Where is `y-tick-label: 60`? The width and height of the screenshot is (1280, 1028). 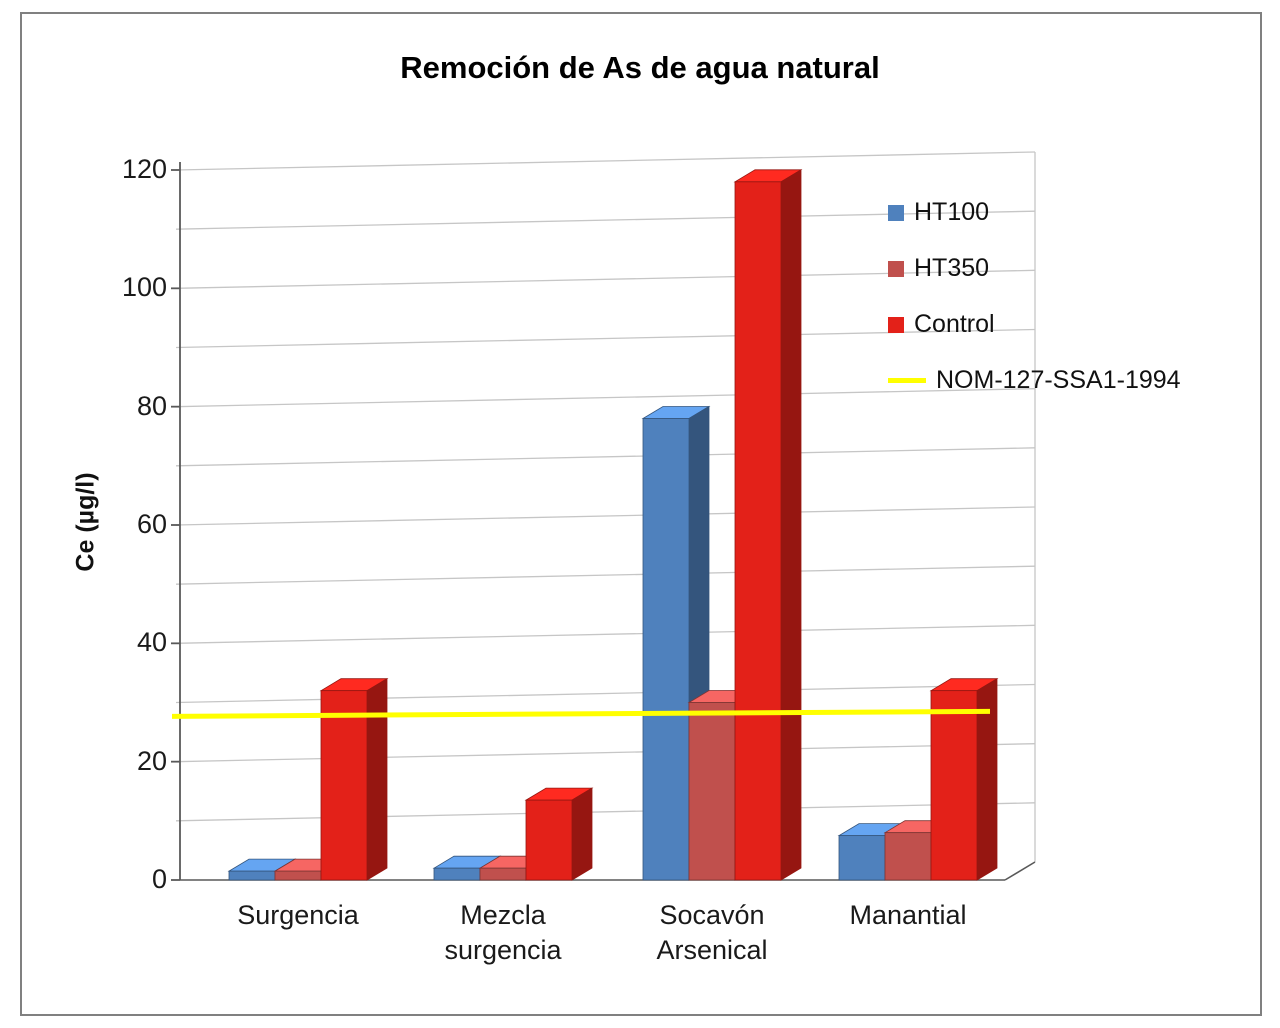 y-tick-label: 60 is located at coordinates (151, 524).